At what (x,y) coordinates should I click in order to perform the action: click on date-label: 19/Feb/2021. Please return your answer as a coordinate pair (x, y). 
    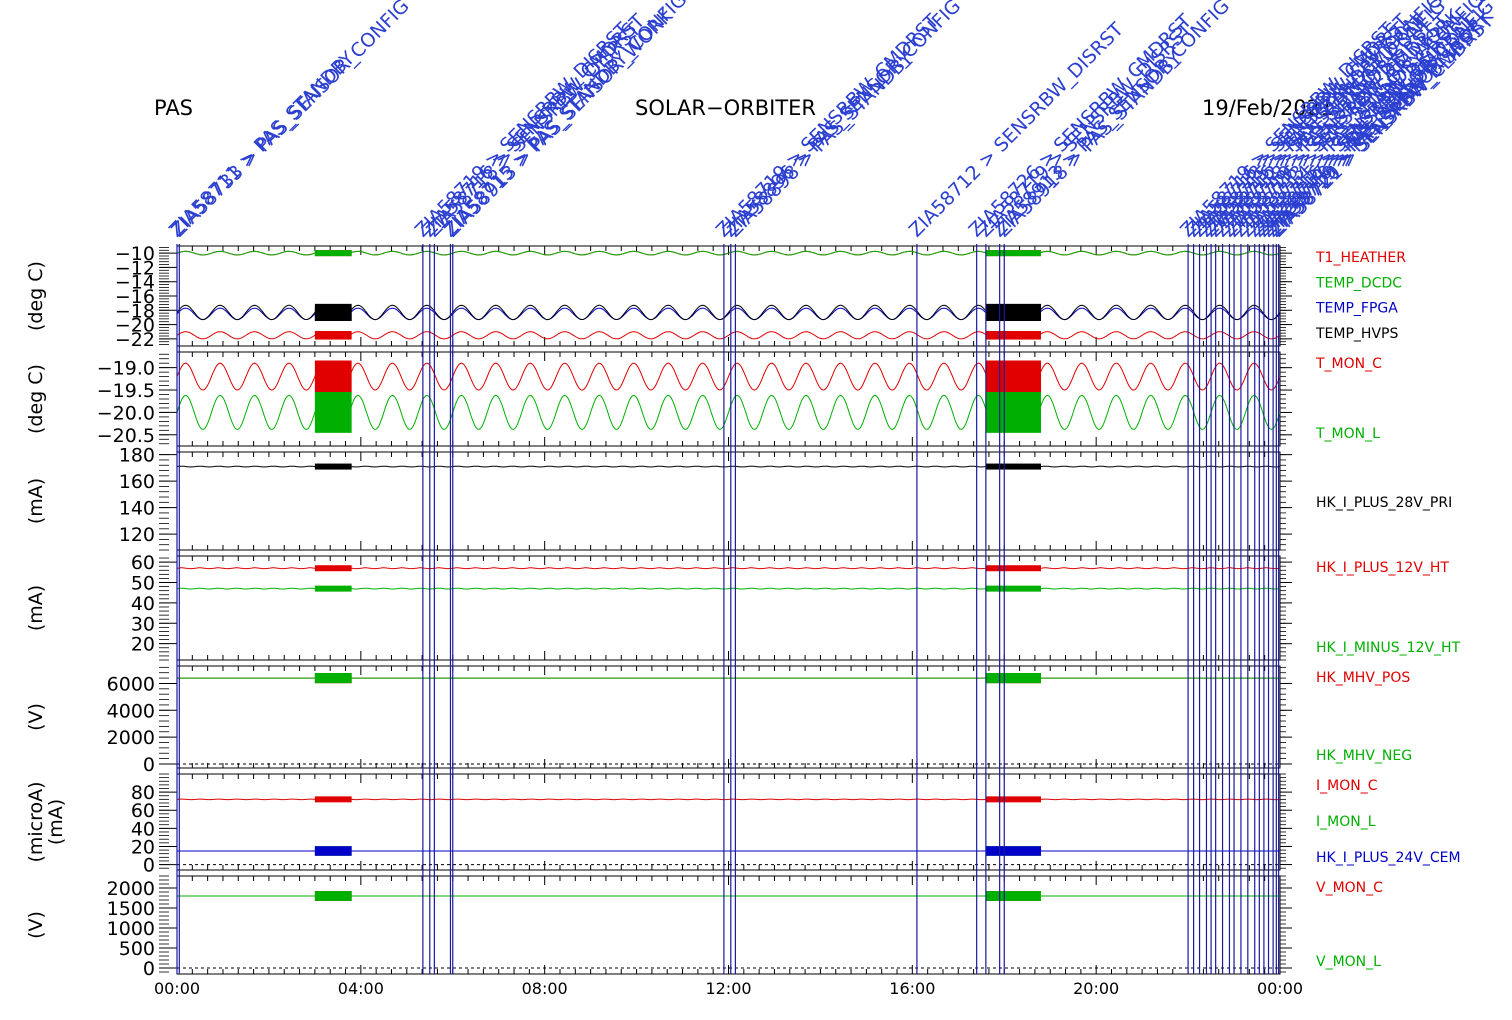
    Looking at the image, I should click on (1268, 108).